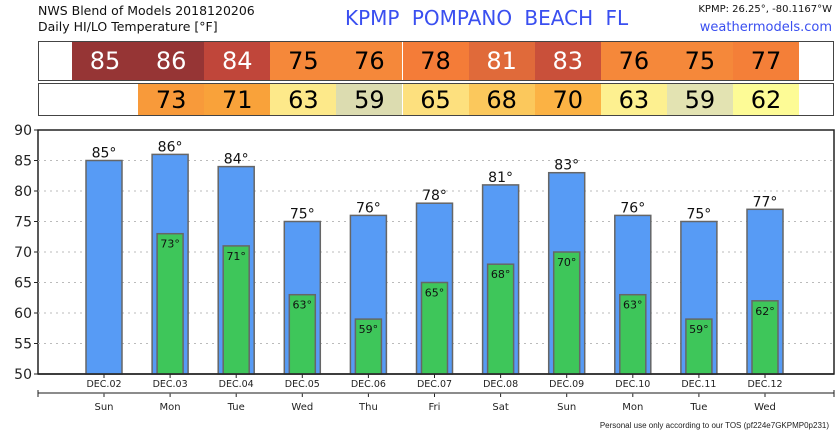 The height and width of the screenshot is (435, 839). I want to click on high-temp-cell: 77, so click(766, 61).